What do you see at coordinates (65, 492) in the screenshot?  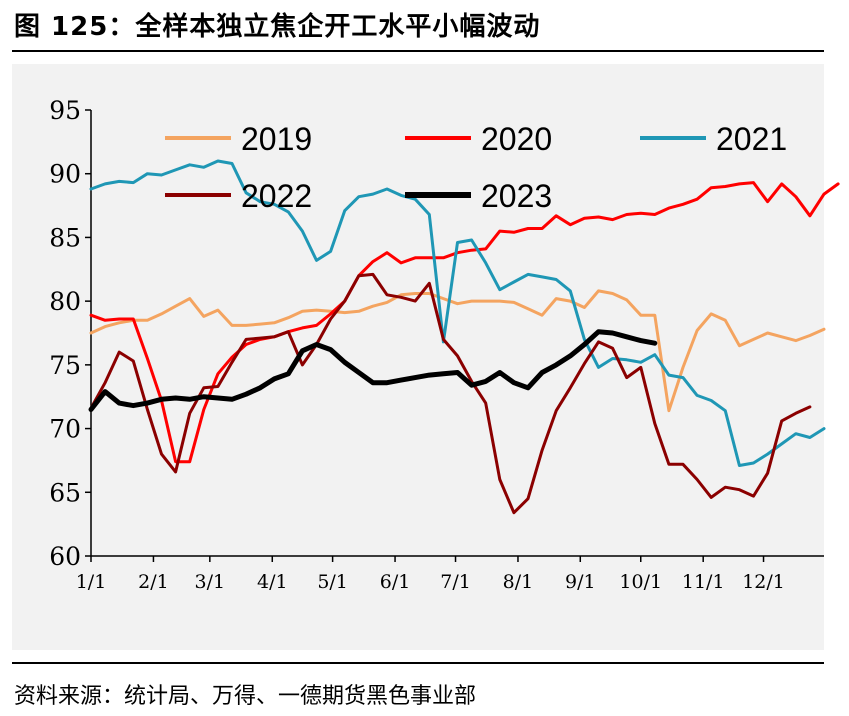 I see `y-tick-label: 65` at bounding box center [65, 492].